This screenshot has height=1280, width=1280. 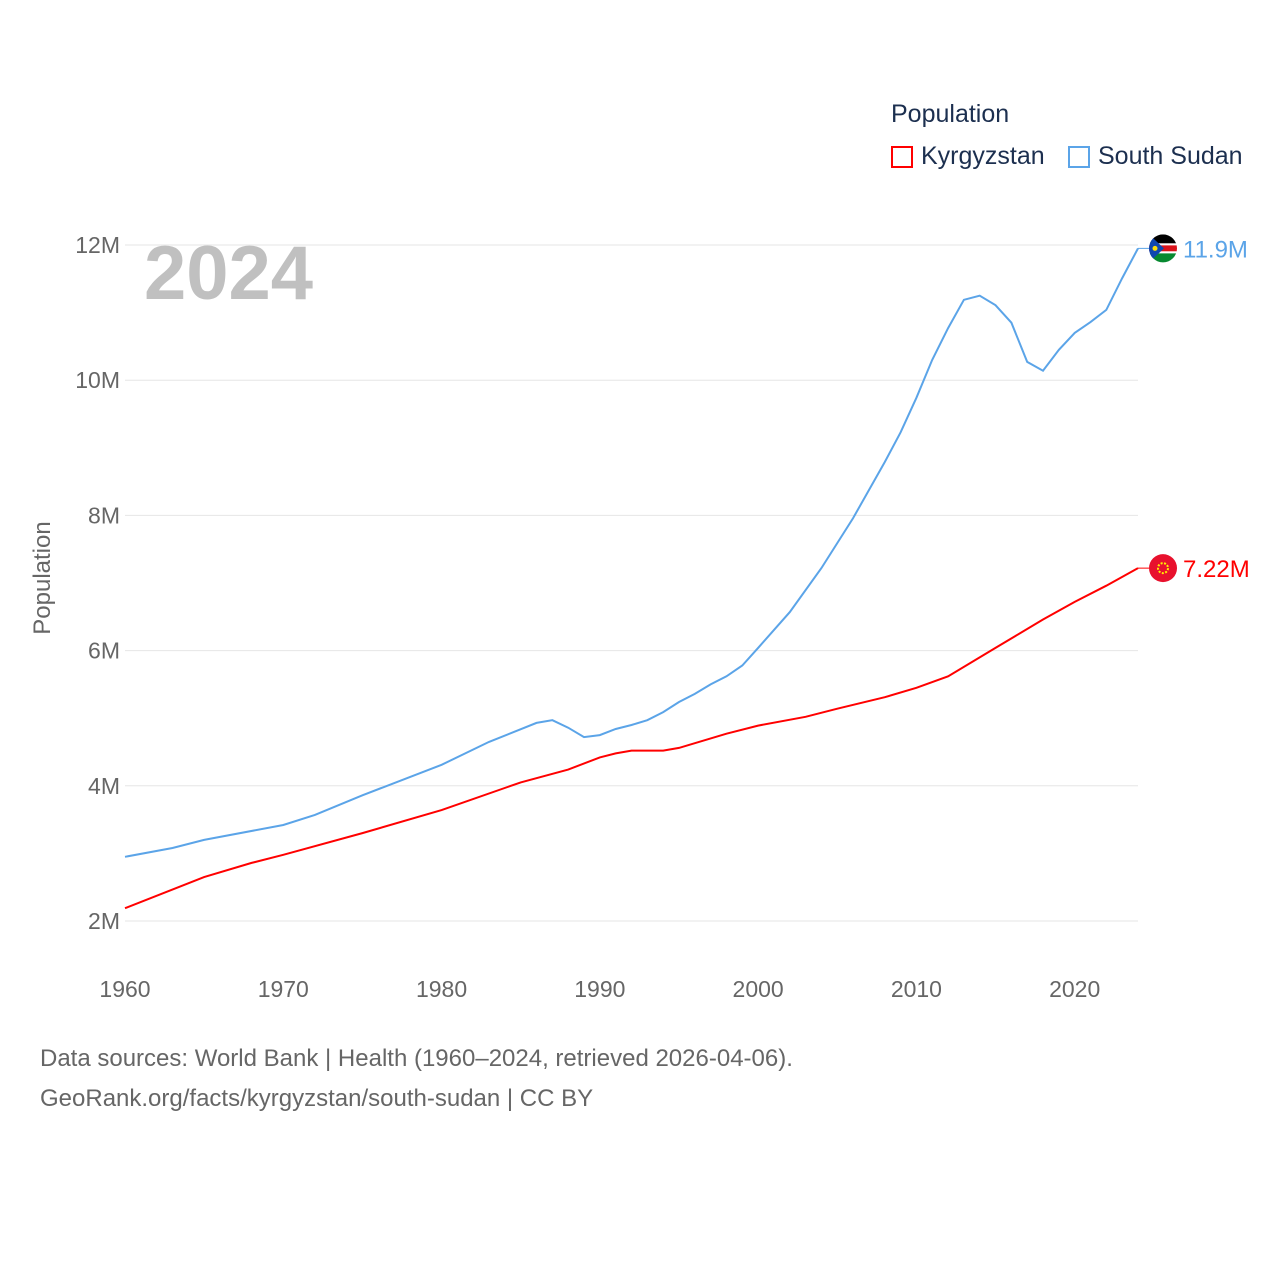 I want to click on x-tick-label: 2010, so click(x=916, y=989).